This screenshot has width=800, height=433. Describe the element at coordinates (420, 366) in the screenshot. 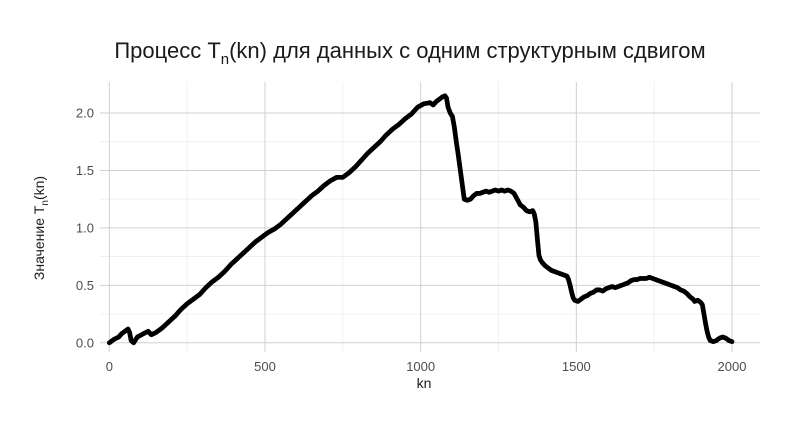

I see `x-tick-label: 1000` at that location.